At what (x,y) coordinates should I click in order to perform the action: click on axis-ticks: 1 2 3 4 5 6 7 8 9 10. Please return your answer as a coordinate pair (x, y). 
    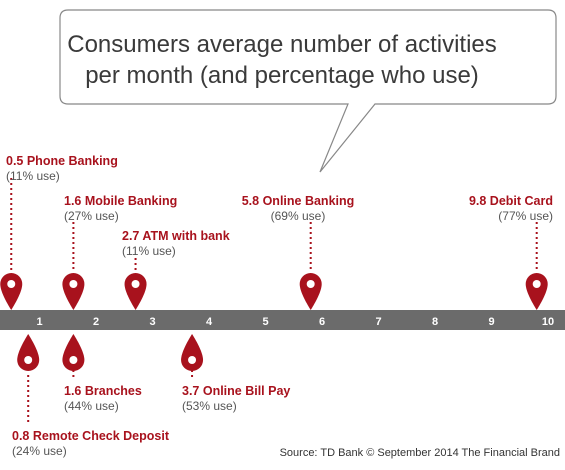
    Looking at the image, I should click on (295, 322).